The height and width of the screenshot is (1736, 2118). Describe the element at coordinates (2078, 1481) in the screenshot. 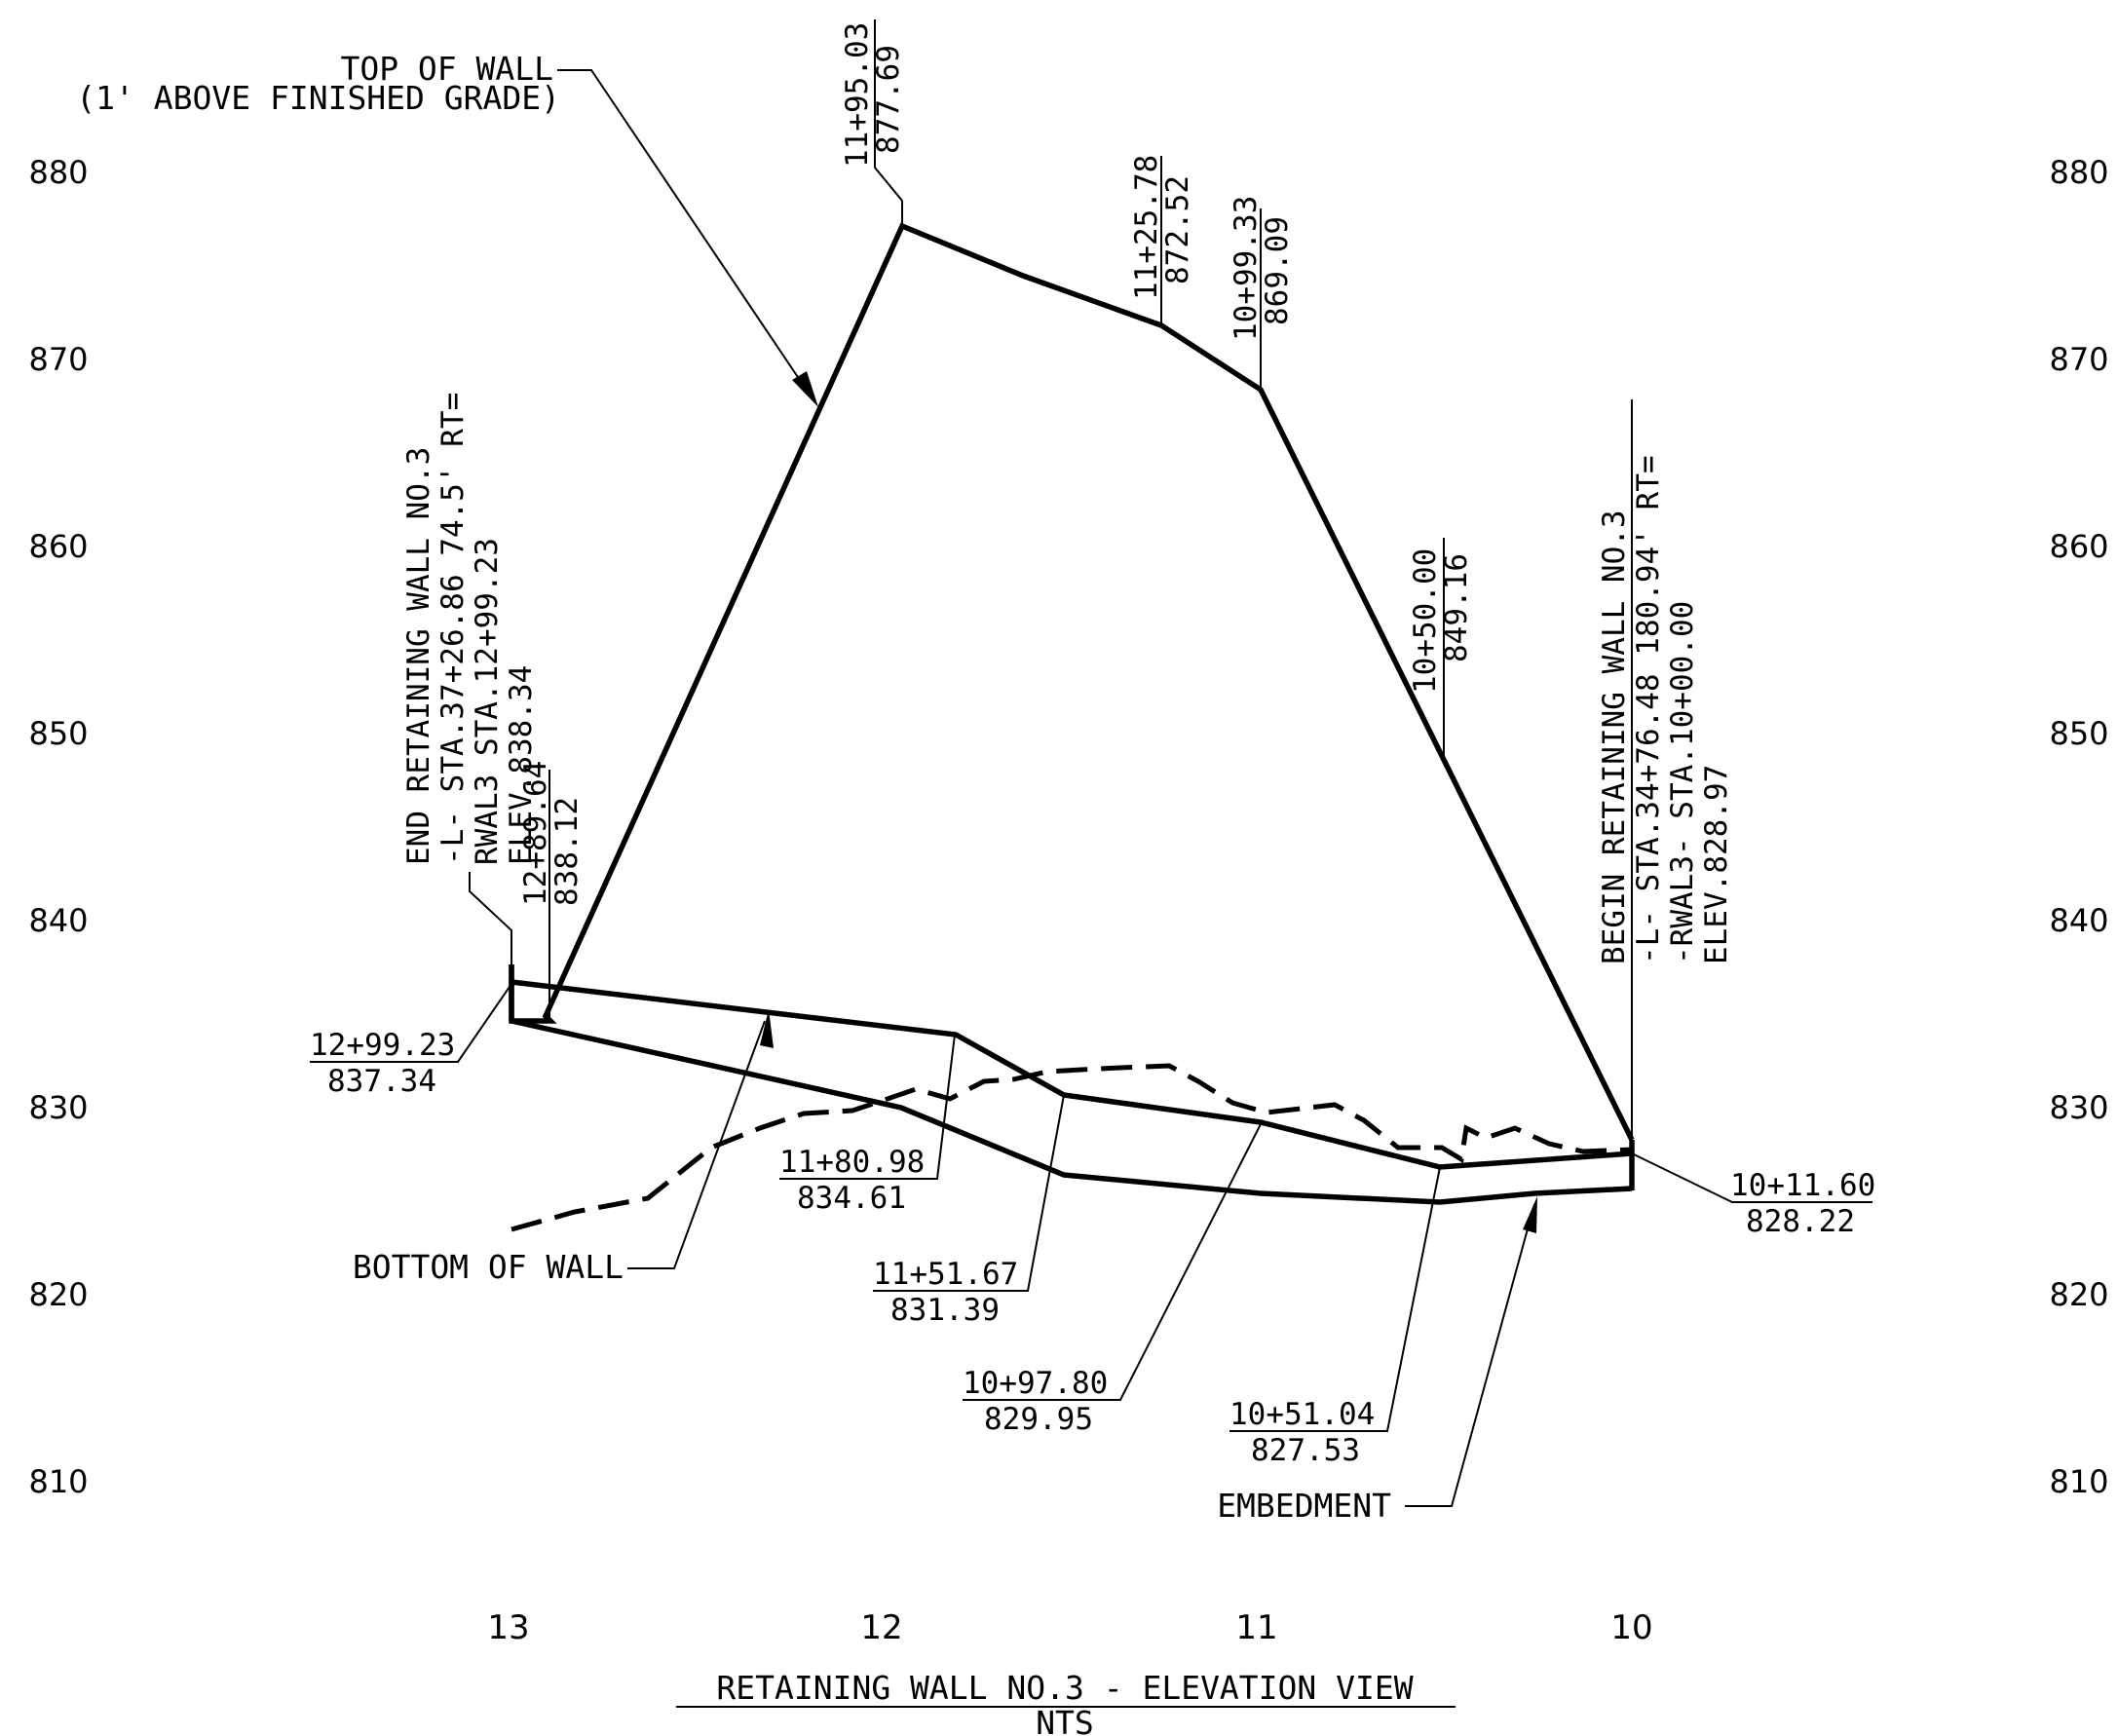

I see `y-tick-810-right: 810` at that location.